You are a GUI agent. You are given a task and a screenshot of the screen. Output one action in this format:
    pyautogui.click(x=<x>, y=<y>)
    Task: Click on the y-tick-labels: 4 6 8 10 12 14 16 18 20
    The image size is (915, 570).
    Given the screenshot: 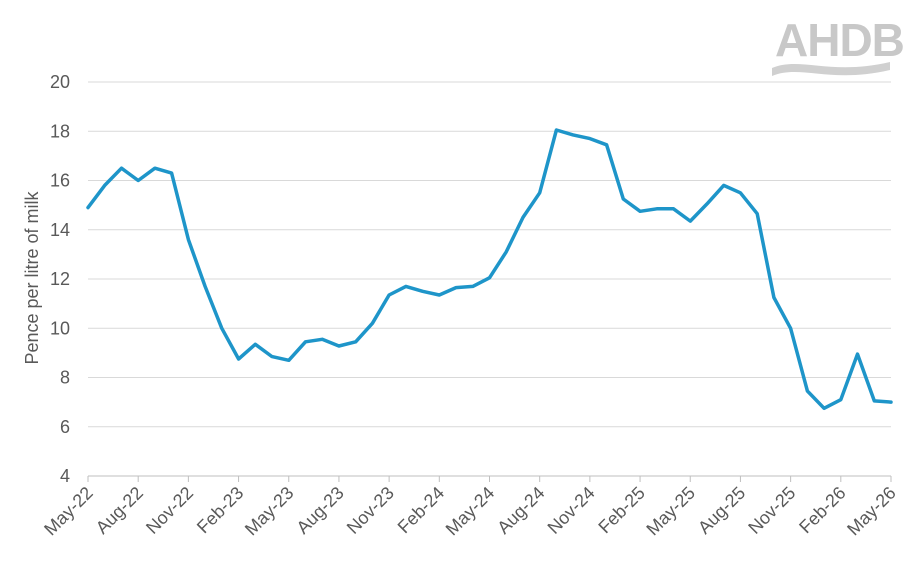 What is the action you would take?
    pyautogui.click(x=60, y=279)
    